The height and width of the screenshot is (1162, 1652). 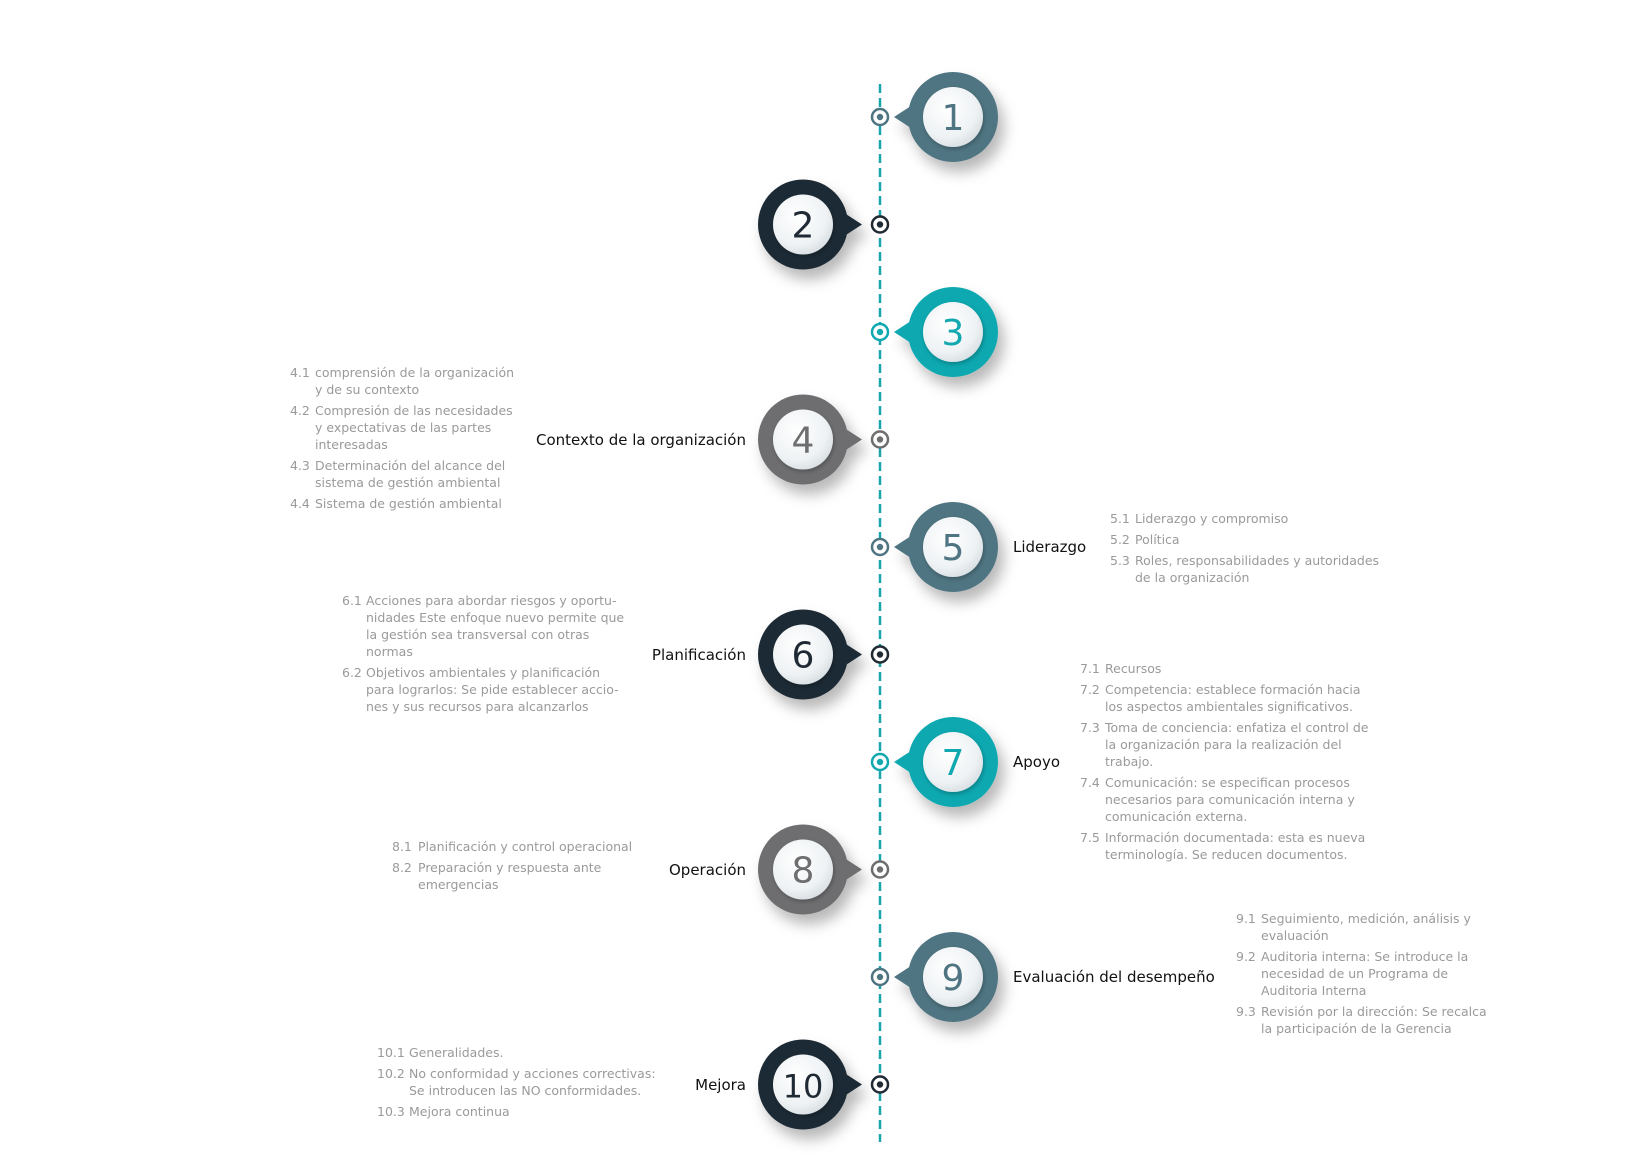 What do you see at coordinates (300, 410) in the screenshot?
I see `subitem-number: 4.2` at bounding box center [300, 410].